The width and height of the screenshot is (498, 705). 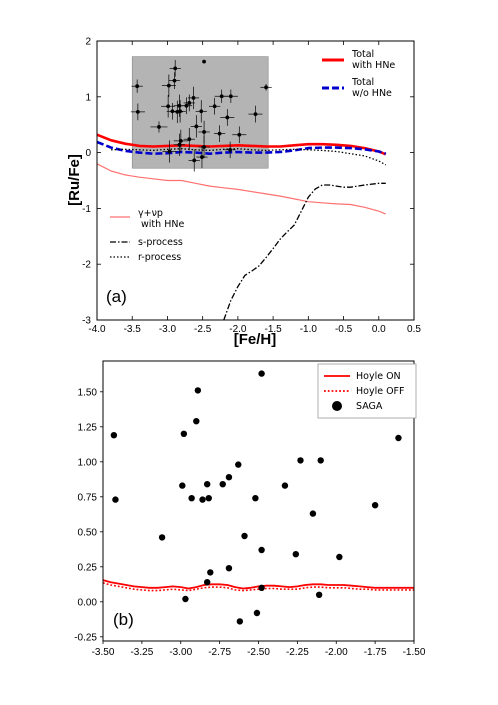 What do you see at coordinates (203, 329) in the screenshot?
I see `x-tick-label: -2.5` at bounding box center [203, 329].